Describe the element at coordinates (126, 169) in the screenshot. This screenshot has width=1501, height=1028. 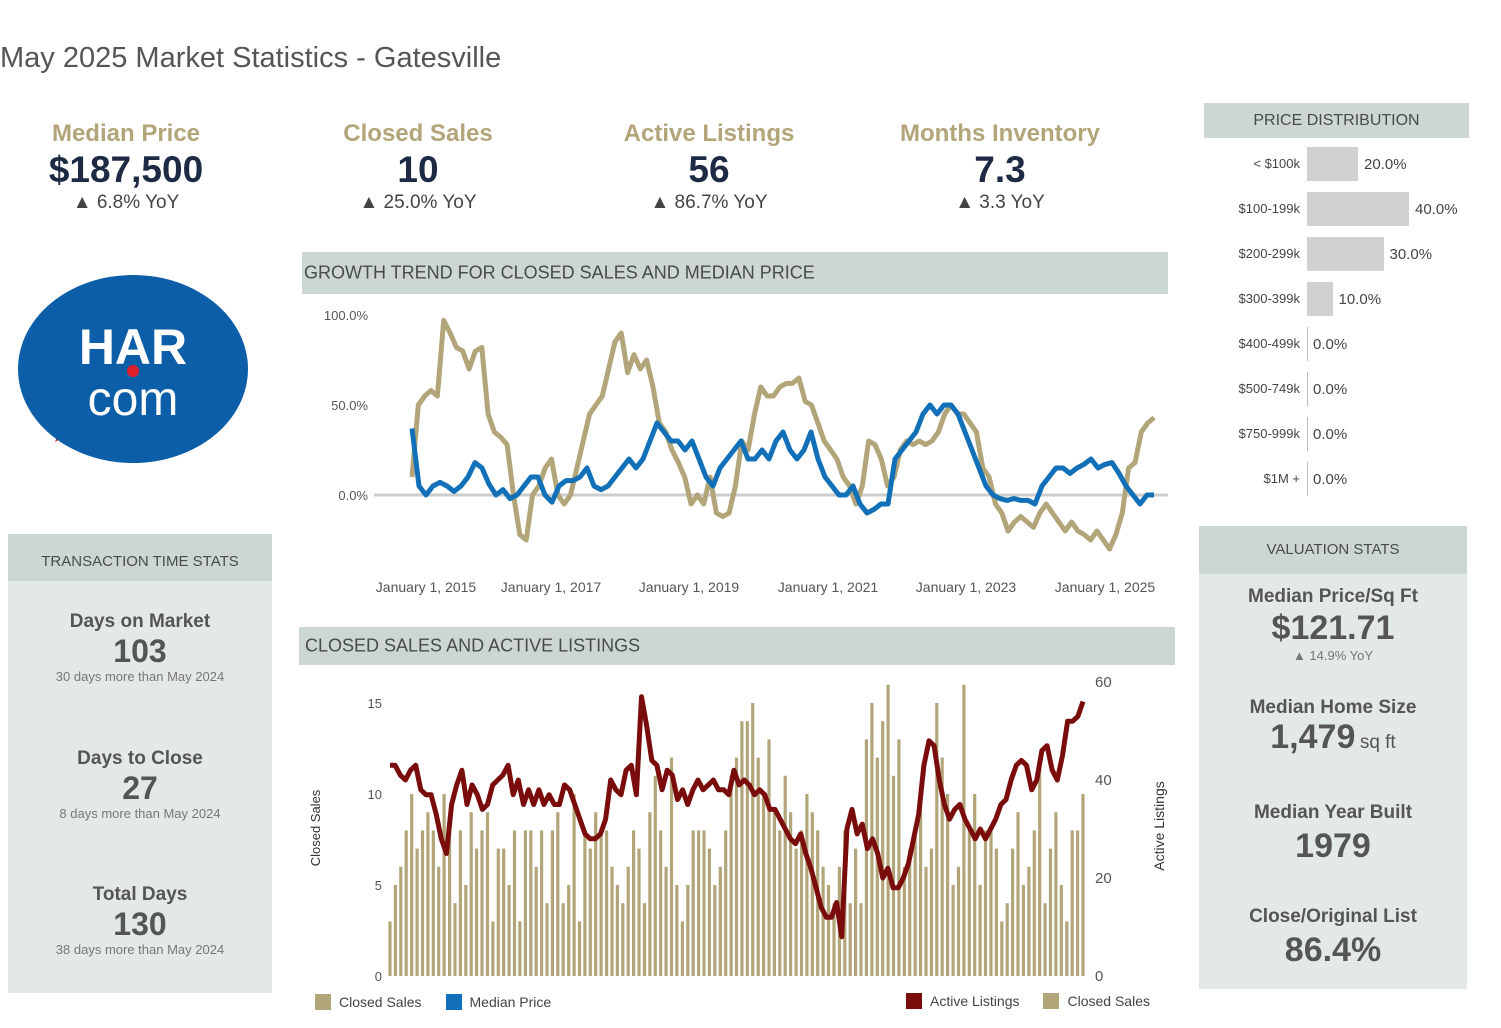
I see `kpi-value: $187,500` at that location.